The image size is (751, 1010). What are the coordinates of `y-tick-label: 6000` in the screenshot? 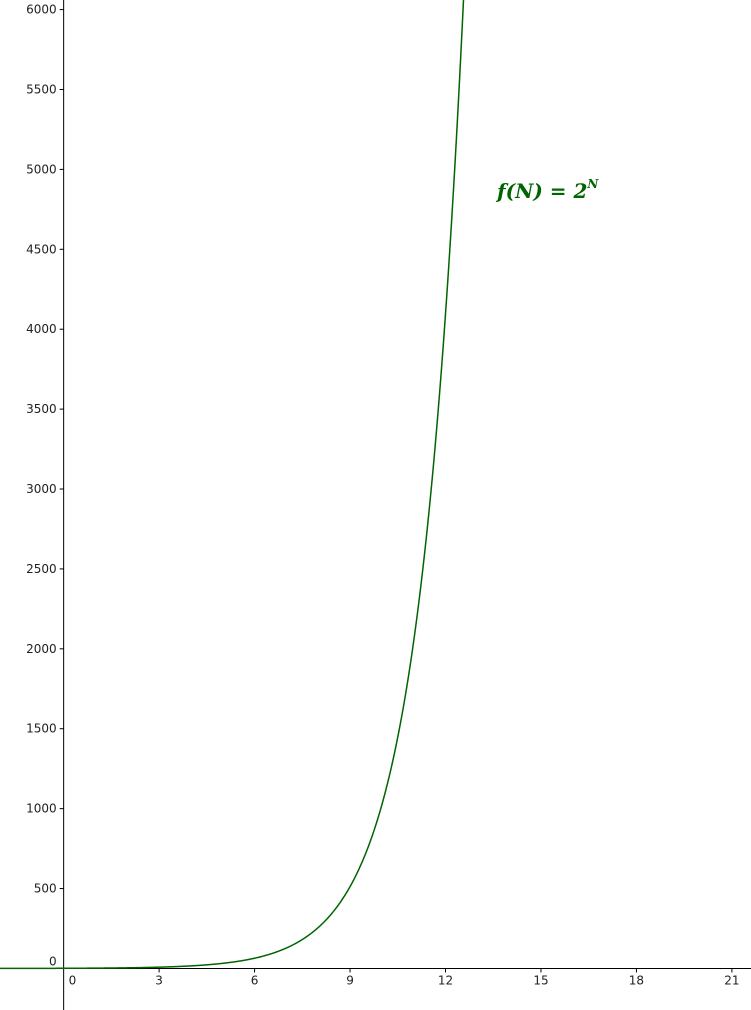 It's located at (41, 10).